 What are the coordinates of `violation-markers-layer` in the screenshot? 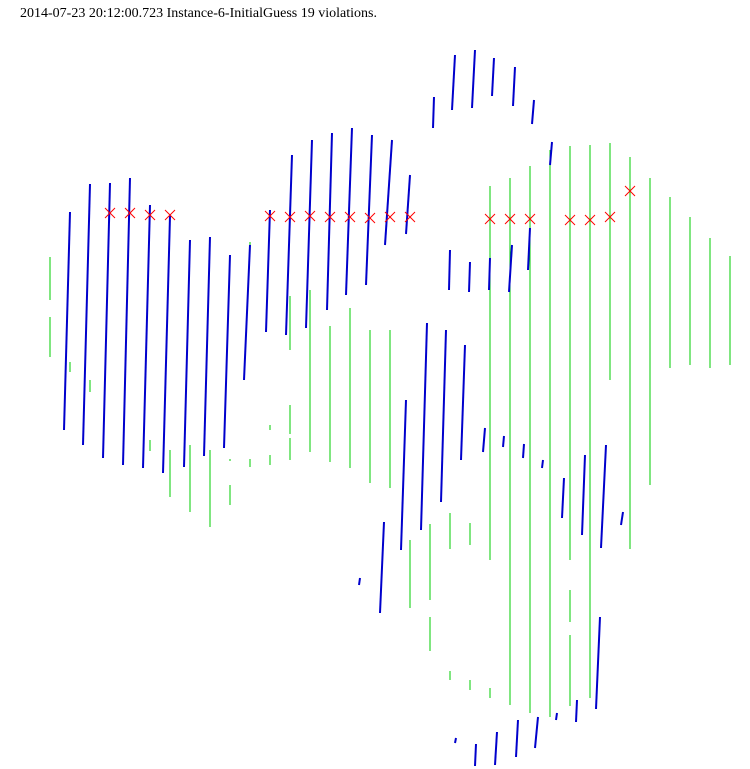 It's located at (370, 205).